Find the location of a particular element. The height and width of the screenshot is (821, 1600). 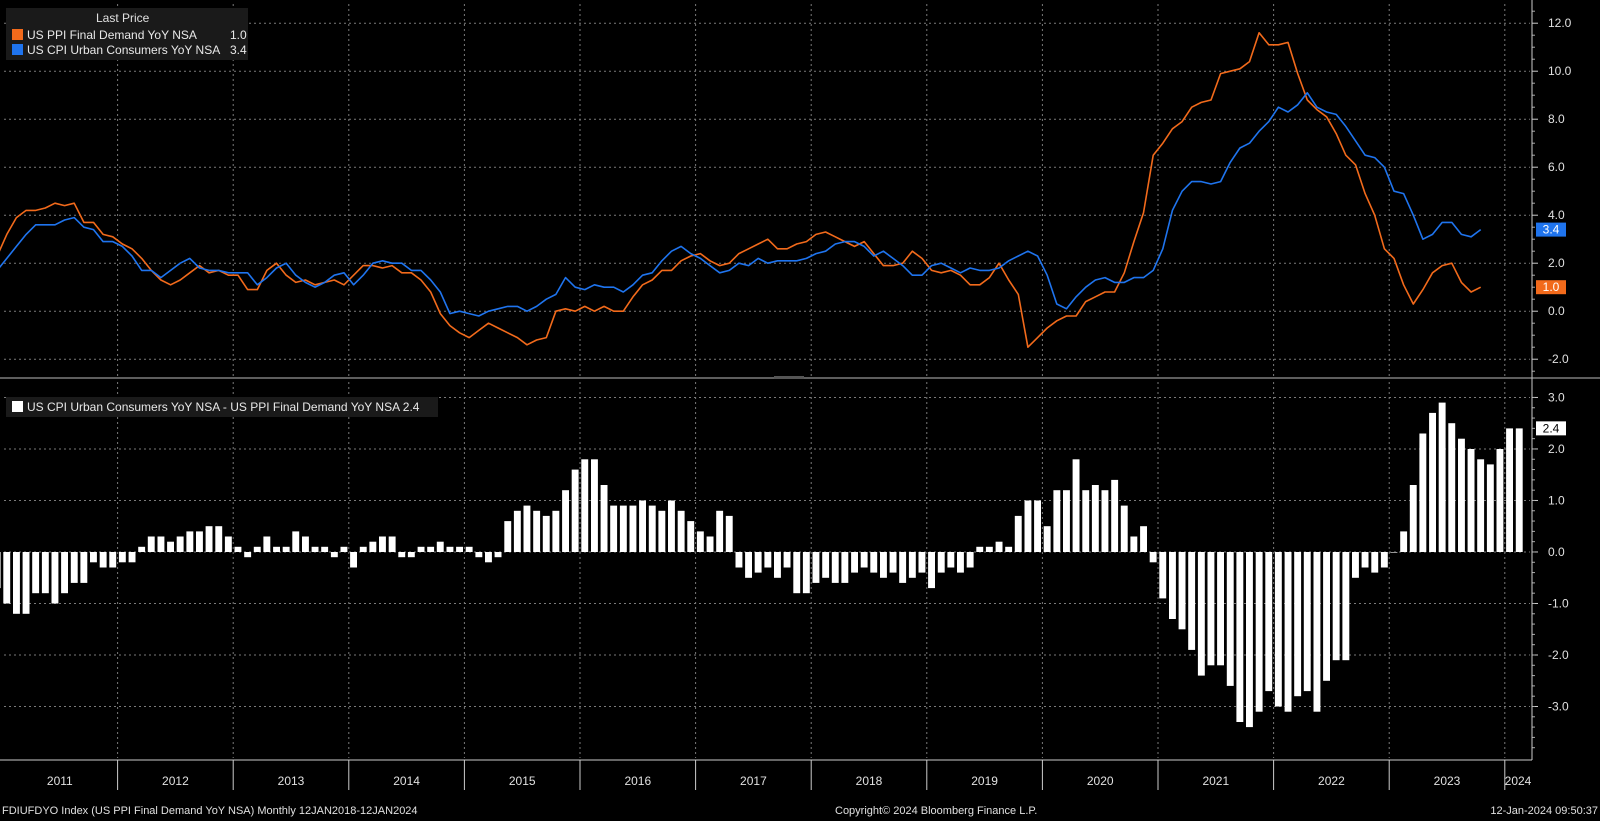

legend-heading: Last Price is located at coordinates (123, 18).